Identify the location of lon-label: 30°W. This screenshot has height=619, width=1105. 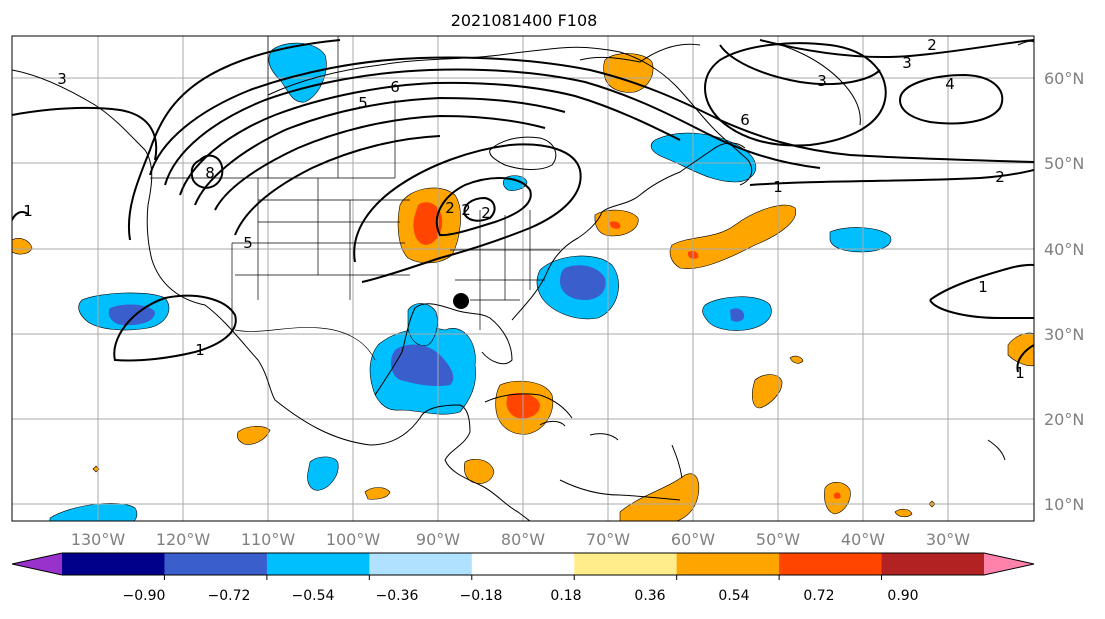
(948, 539).